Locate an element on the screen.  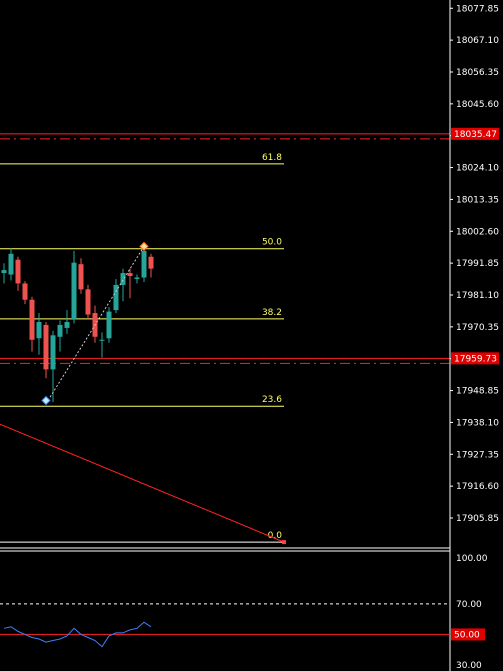
indicator-levels is located at coordinates (225, 619).